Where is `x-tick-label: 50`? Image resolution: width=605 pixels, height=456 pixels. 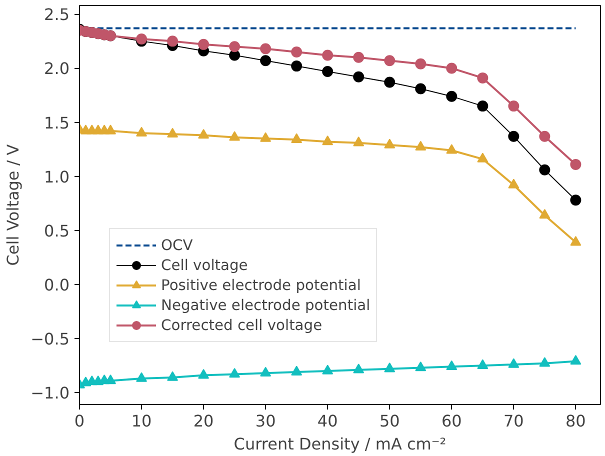
x-tick-label: 50 is located at coordinates (389, 421).